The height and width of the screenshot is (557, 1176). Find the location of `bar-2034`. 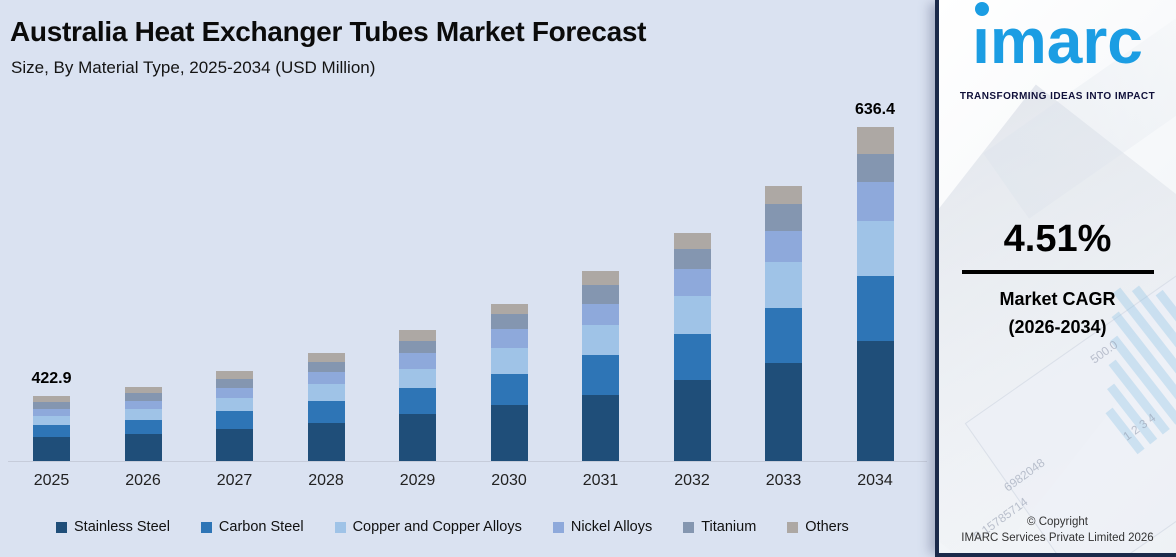

bar-2034 is located at coordinates (875, 294).